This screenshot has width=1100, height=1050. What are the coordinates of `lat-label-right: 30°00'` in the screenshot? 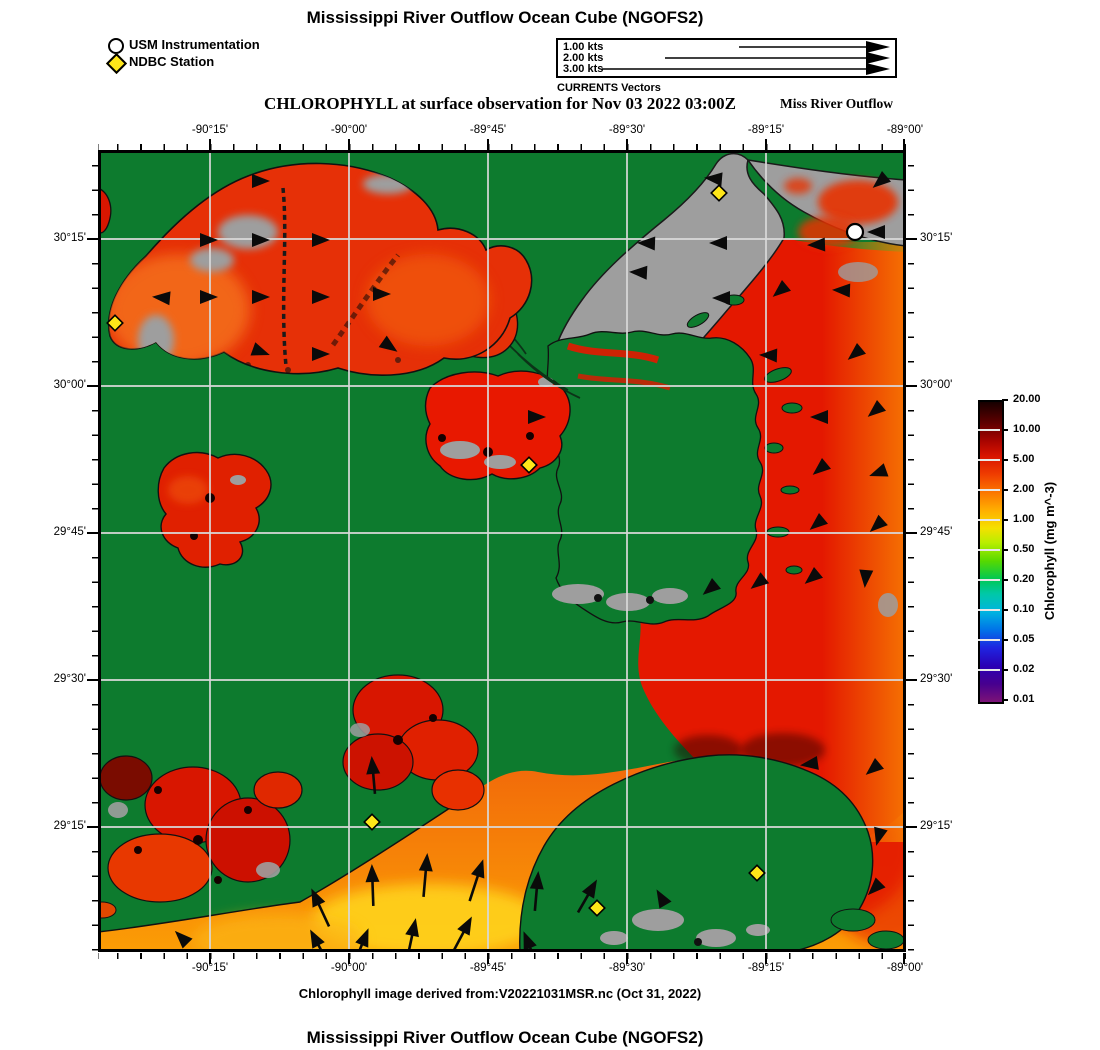 It's located at (936, 385).